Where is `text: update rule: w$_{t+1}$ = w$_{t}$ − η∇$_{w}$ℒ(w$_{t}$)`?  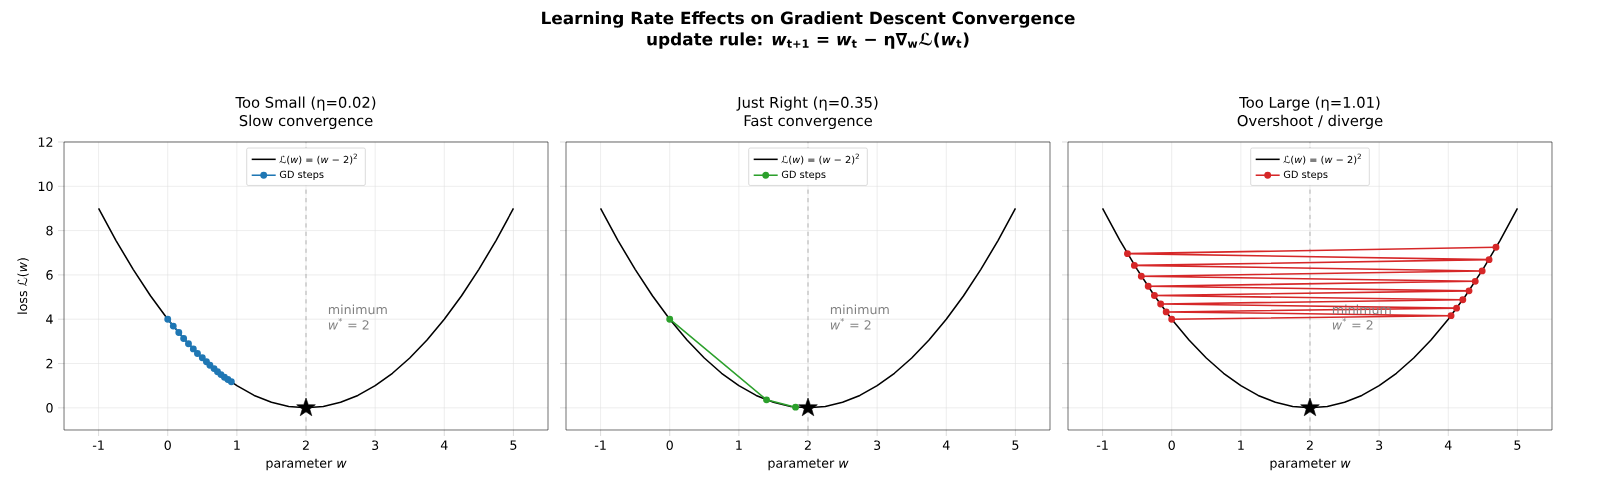 text: update rule: w$_{t+1}$ = w$_{t}$ − η∇$_{w}$ℒ(w$_{t}$) is located at coordinates (808, 40).